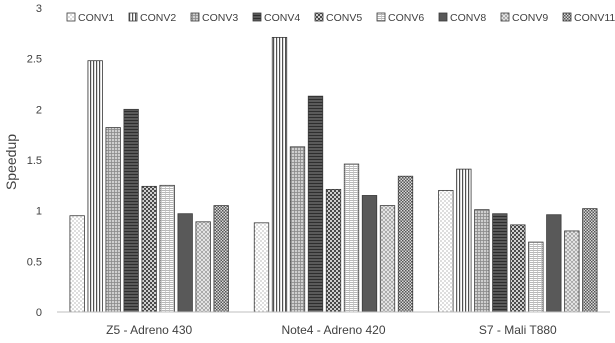 The width and height of the screenshot is (615, 343). I want to click on y-tick-label: 3, so click(39, 9).